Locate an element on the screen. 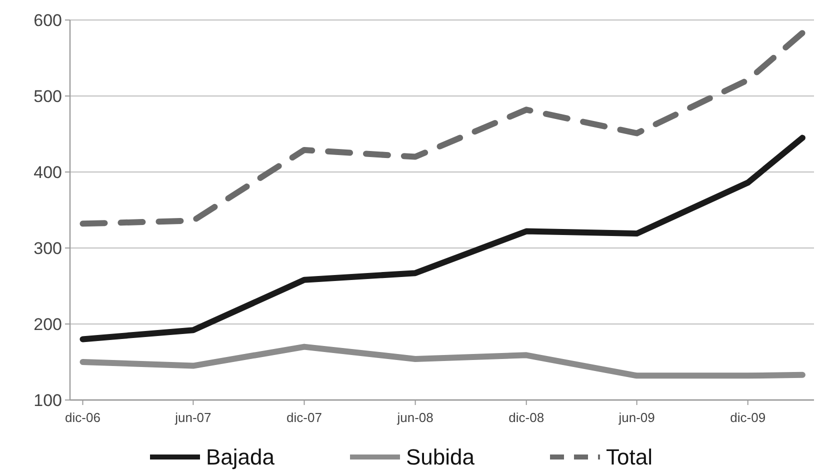 The width and height of the screenshot is (820, 475). x-tick-label: jun-07 is located at coordinates (193, 417).